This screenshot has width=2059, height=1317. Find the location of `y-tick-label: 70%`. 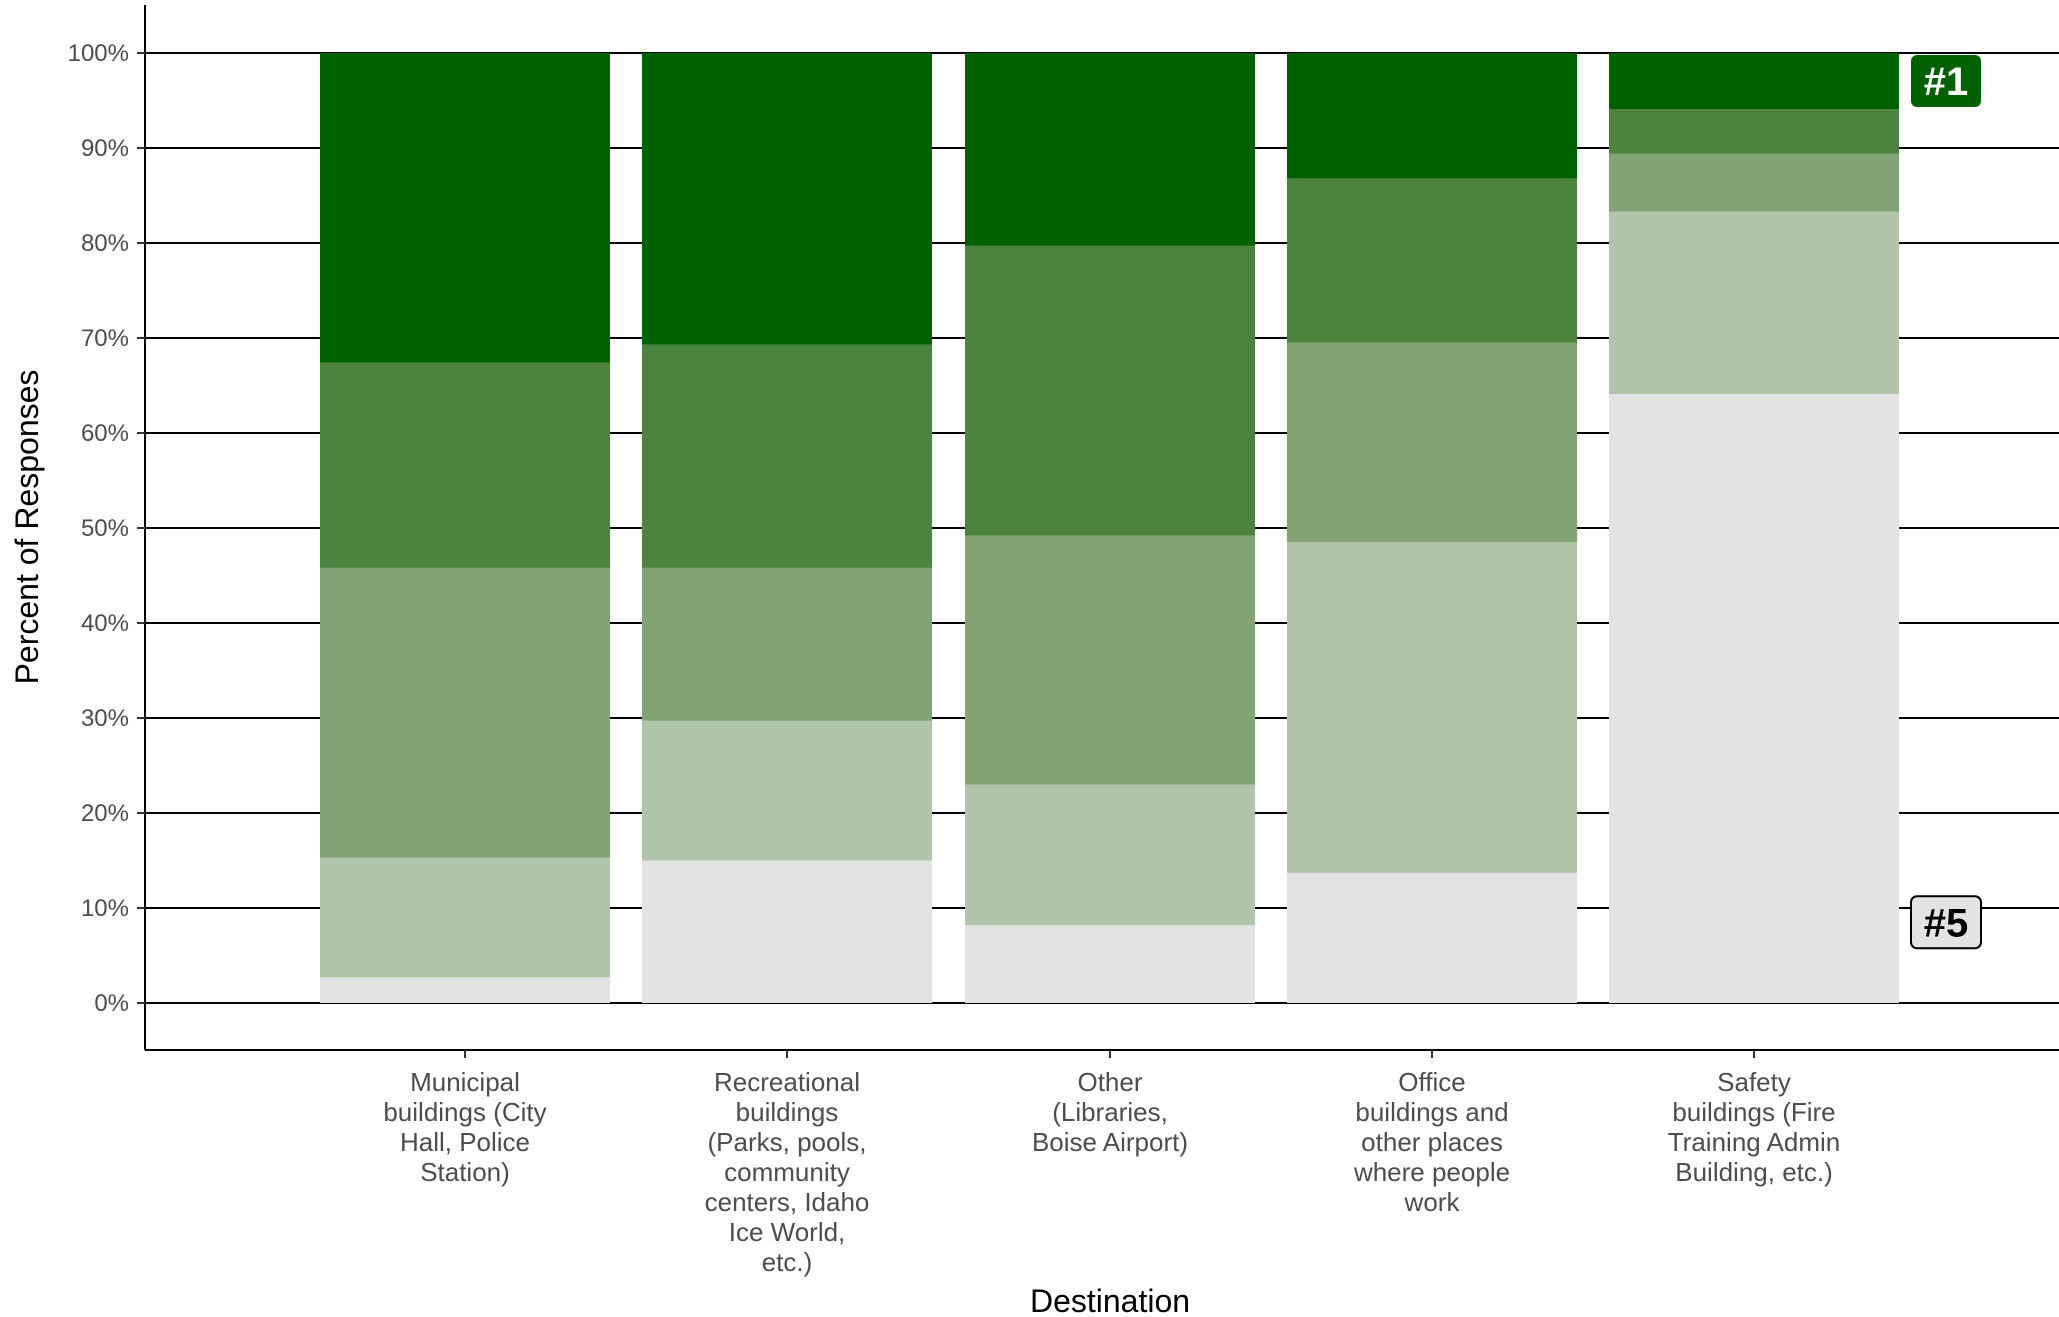

y-tick-label: 70% is located at coordinates (105, 338).